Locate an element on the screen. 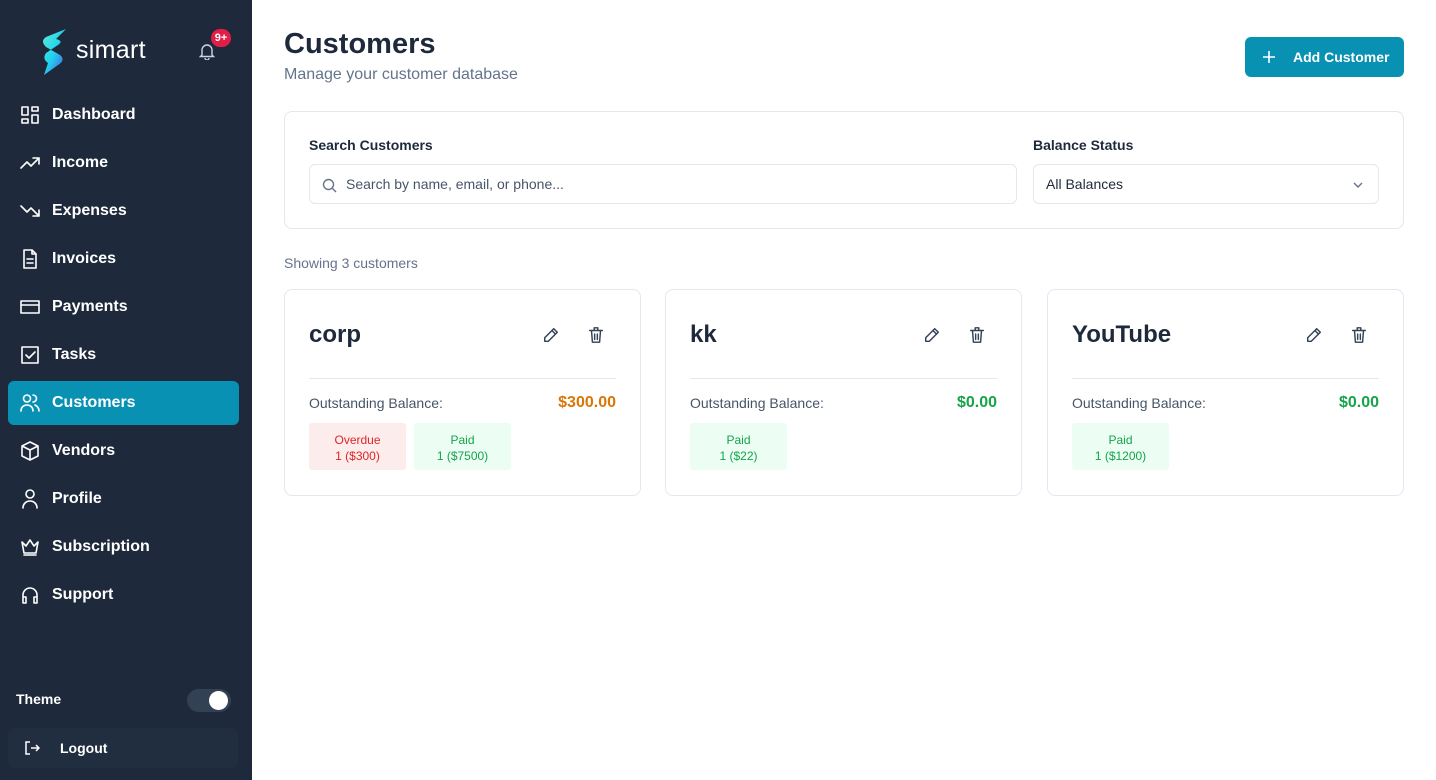 This screenshot has width=1436, height=780. nav-item: Customers is located at coordinates (123, 403).